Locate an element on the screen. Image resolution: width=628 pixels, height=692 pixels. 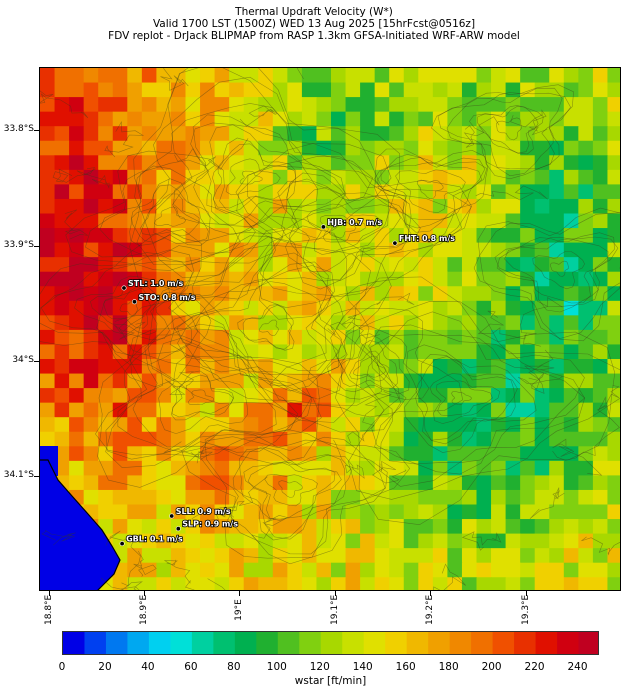
station-fht: FHT: 0.8 m/s is located at coordinates (424, 239).